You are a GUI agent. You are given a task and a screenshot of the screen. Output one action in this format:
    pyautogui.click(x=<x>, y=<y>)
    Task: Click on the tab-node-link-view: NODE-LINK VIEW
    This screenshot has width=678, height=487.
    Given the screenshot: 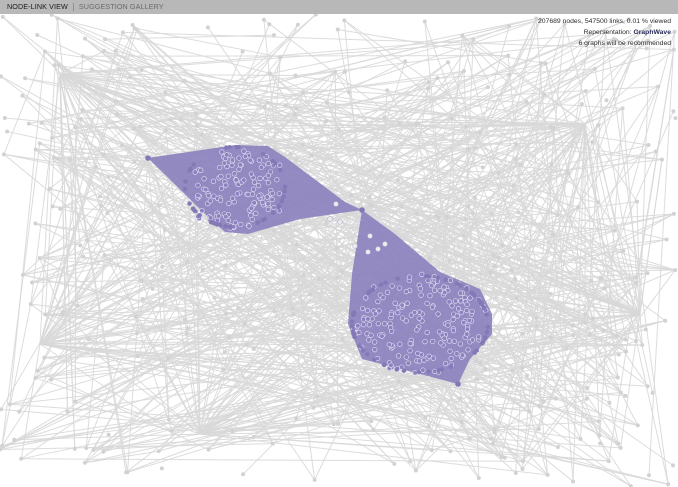 What is the action you would take?
    pyautogui.click(x=37, y=6)
    